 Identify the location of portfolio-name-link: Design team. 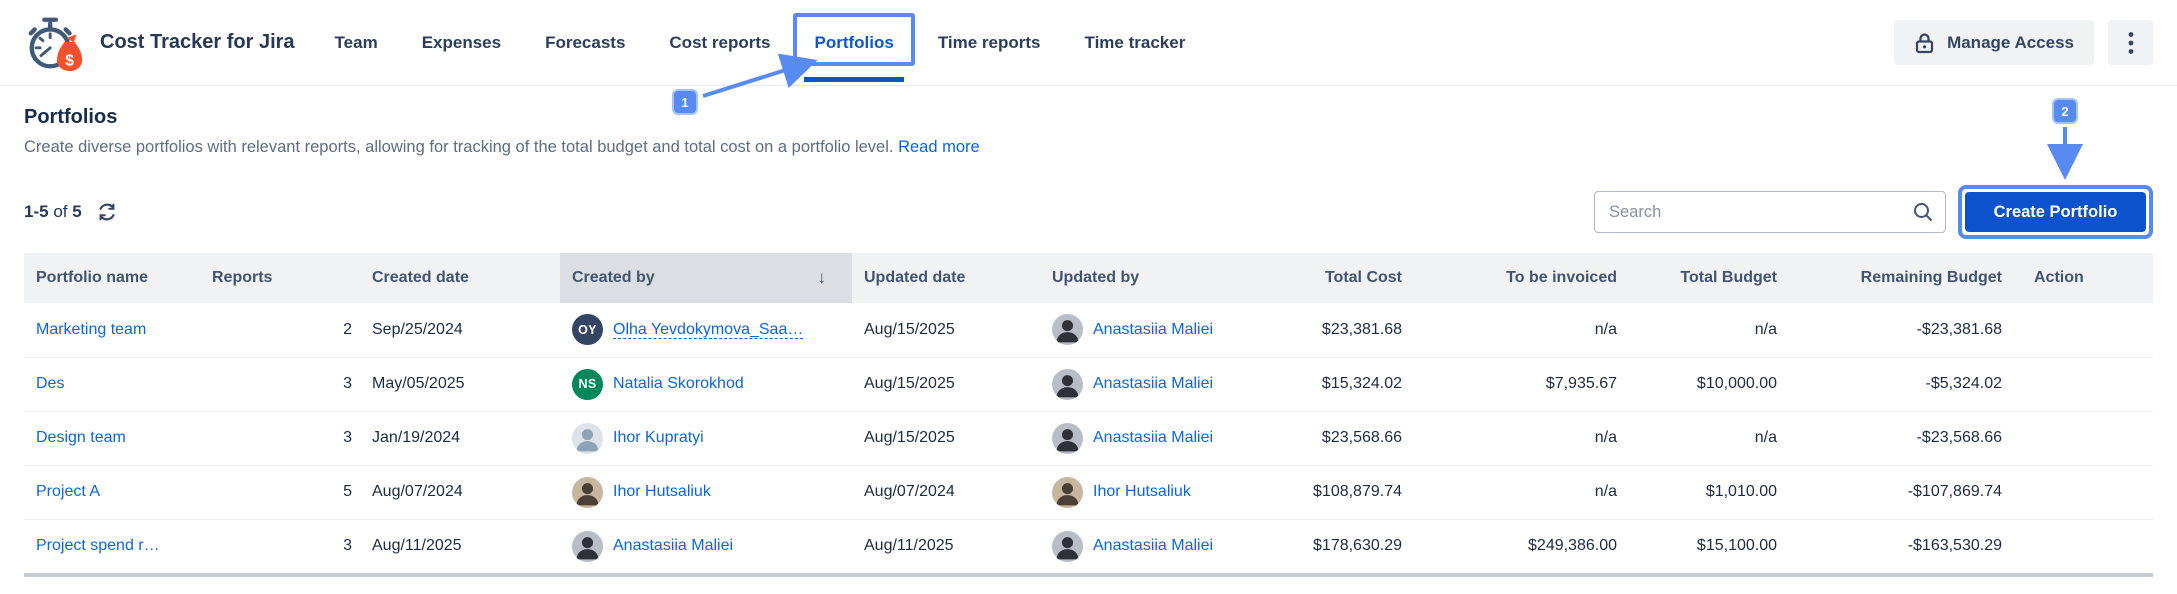
(81, 437).